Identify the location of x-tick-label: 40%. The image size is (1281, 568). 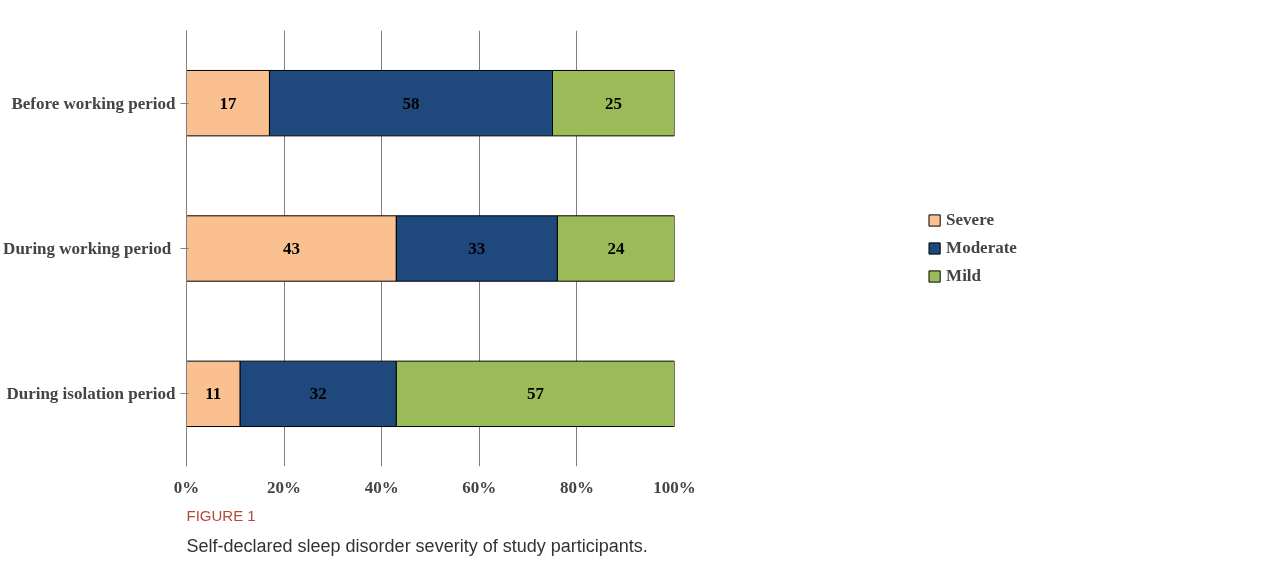
(381, 487).